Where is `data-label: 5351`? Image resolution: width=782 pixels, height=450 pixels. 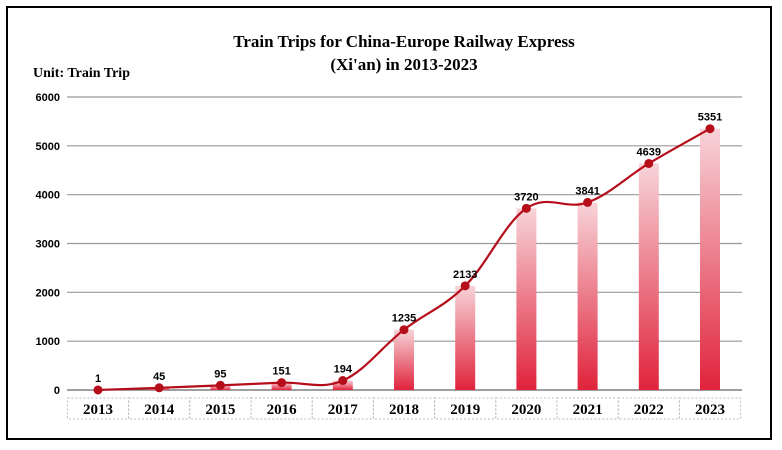 data-label: 5351 is located at coordinates (710, 118).